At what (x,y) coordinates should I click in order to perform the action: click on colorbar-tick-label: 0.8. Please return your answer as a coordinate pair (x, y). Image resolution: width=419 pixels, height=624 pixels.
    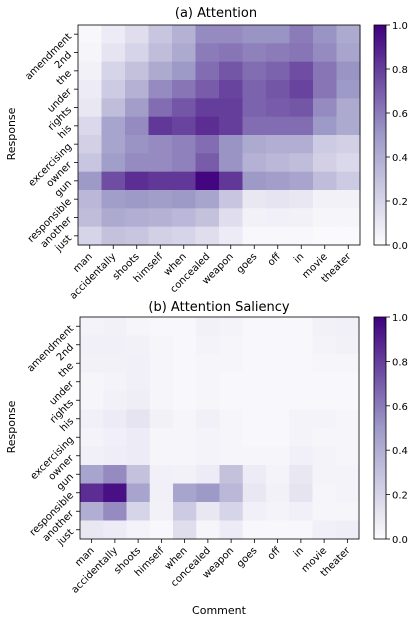
    Looking at the image, I should click on (400, 70).